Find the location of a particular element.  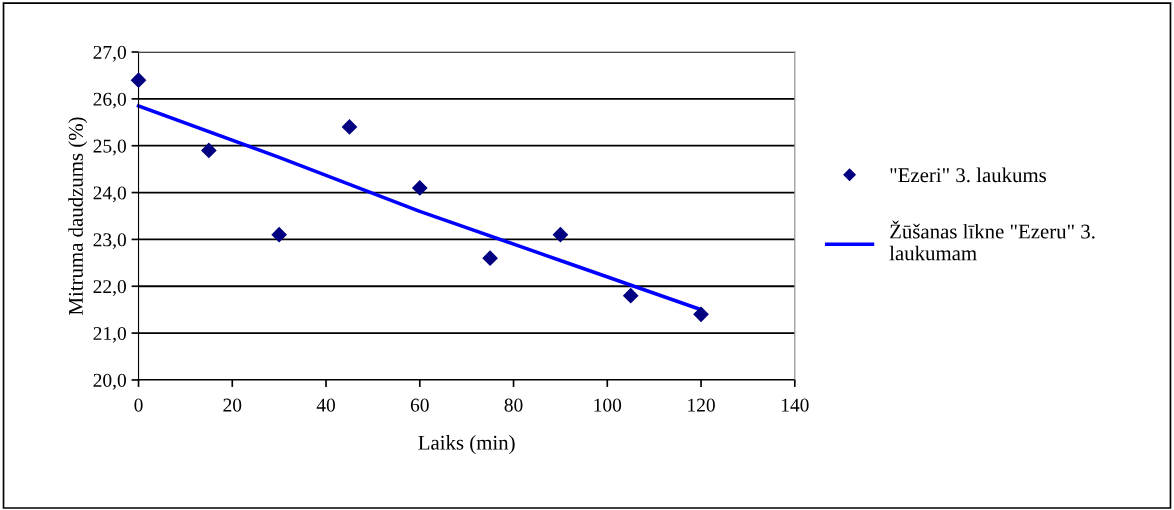

x-tick-label: 100 is located at coordinates (608, 405).